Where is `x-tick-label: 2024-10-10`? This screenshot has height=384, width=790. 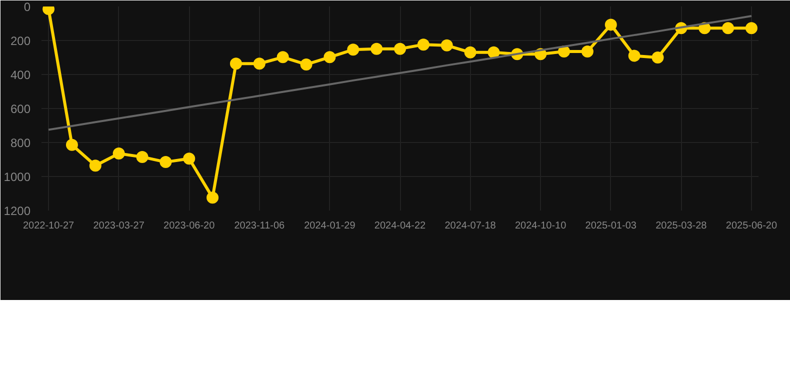 x-tick-label: 2024-10-10 is located at coordinates (541, 226).